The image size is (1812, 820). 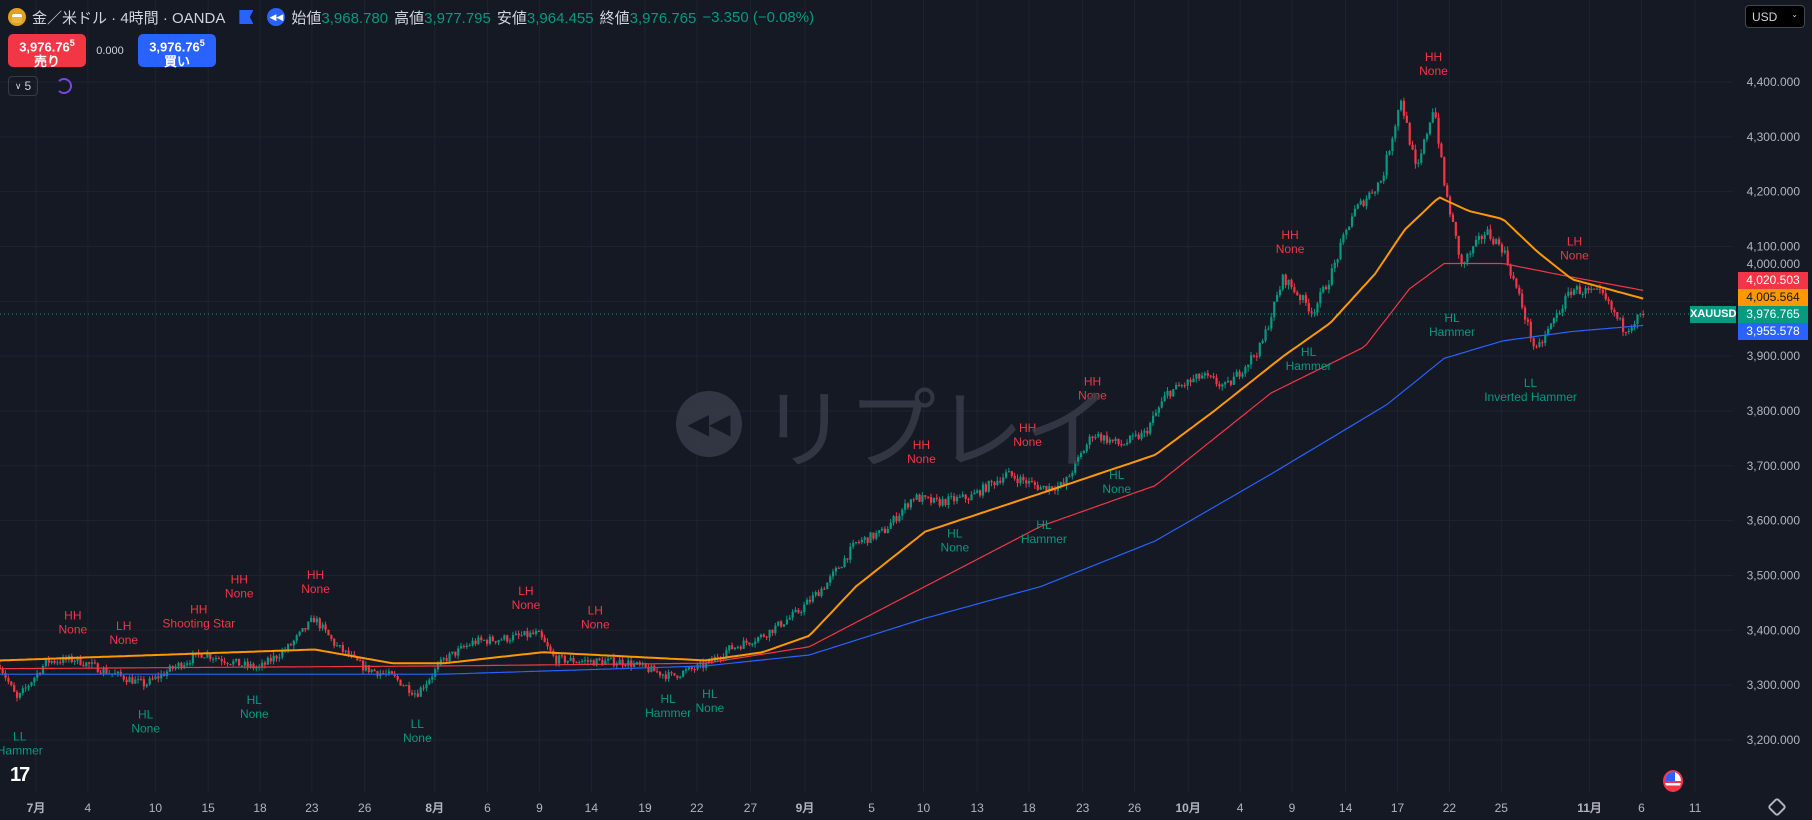 I want to click on y-tick-label: 3,600.000, so click(x=1774, y=521).